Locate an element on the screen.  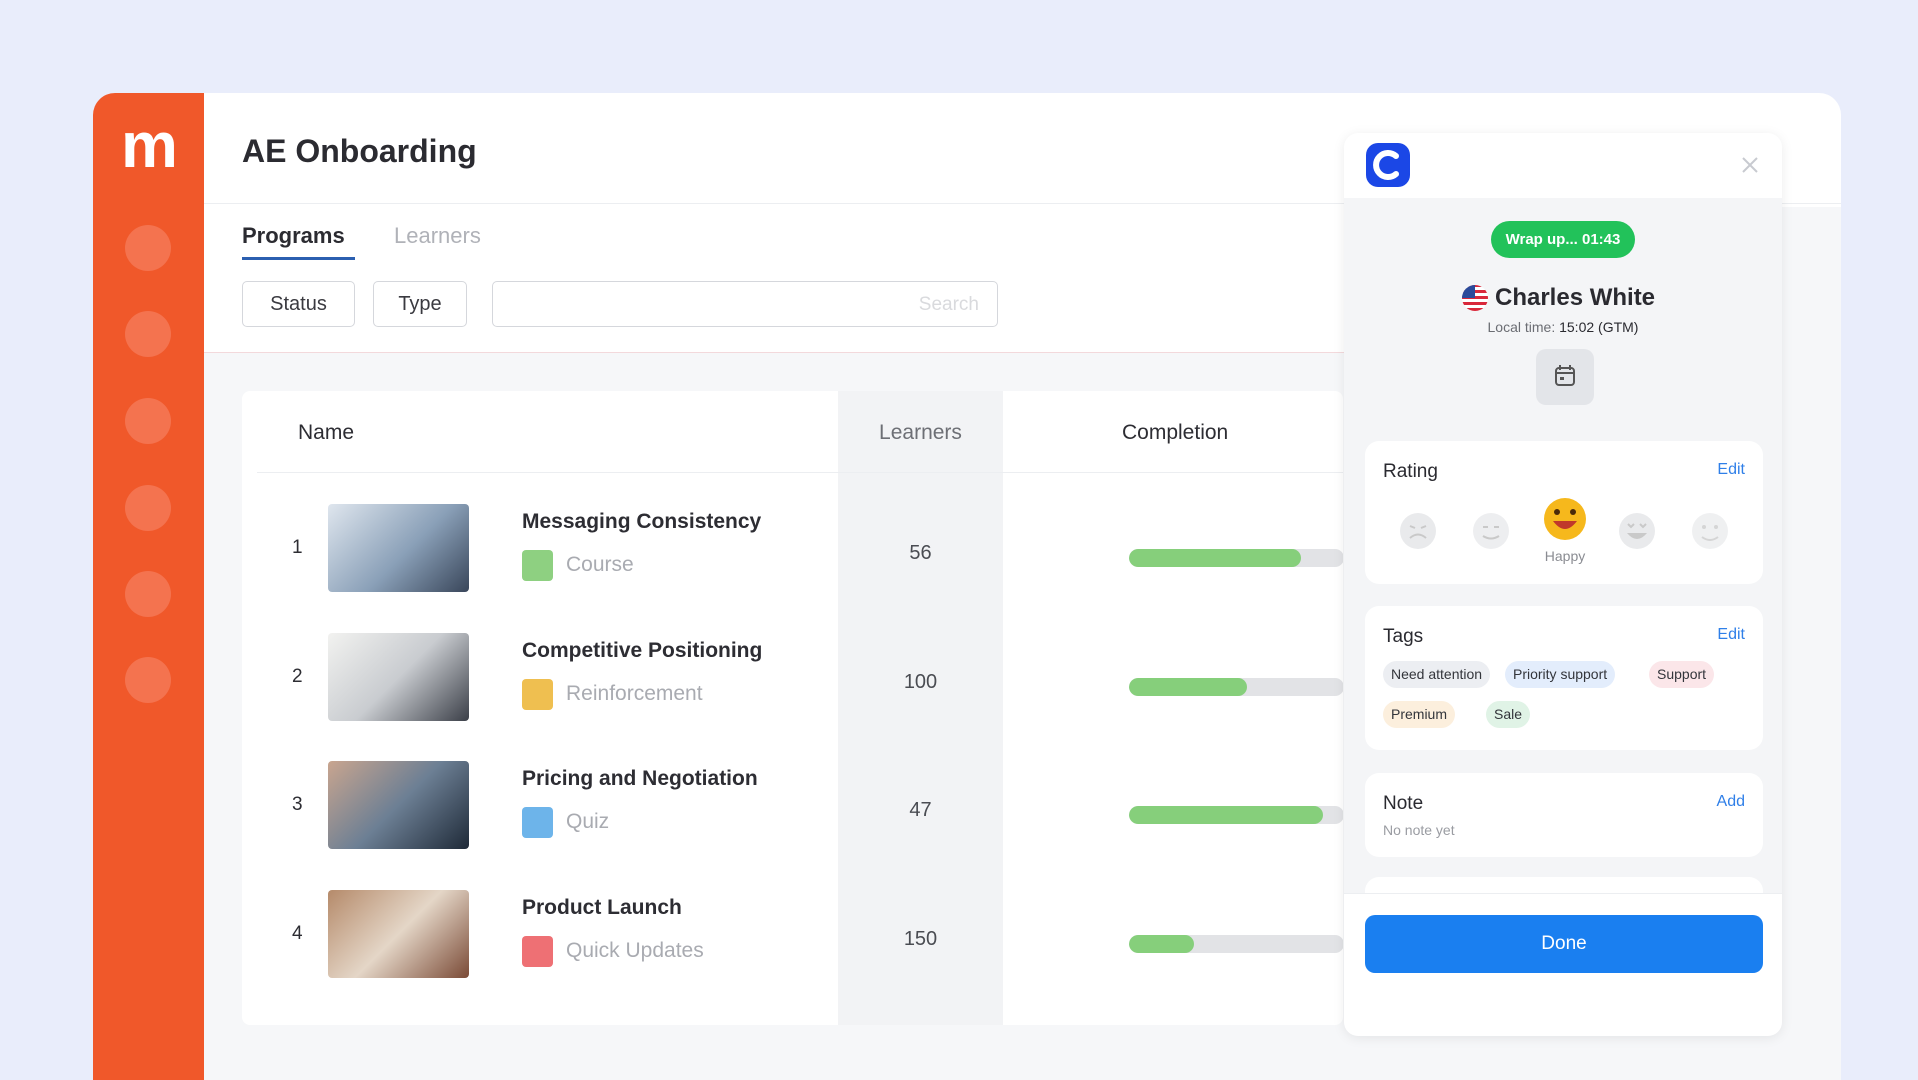
learners-count: 100 is located at coordinates (920, 681).